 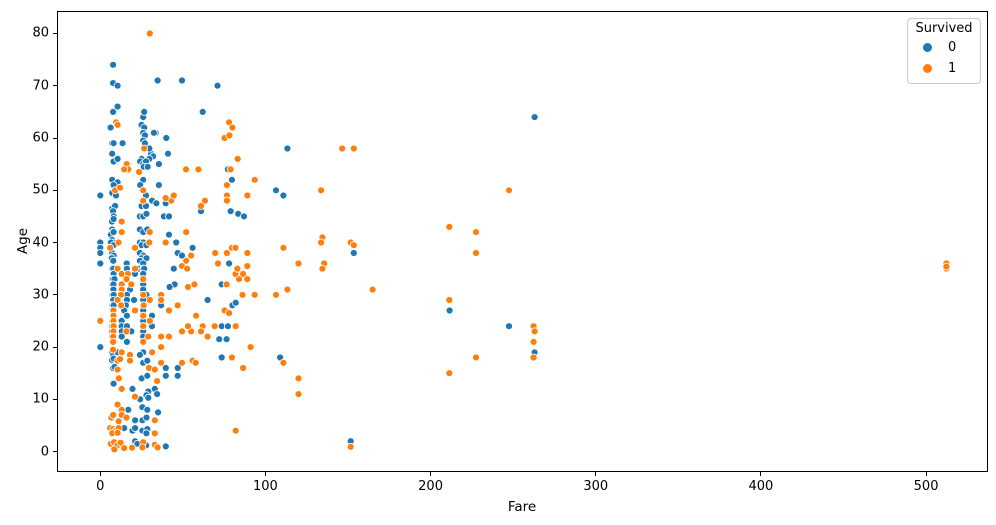 What do you see at coordinates (430, 486) in the screenshot?
I see `x-tick-label: 200` at bounding box center [430, 486].